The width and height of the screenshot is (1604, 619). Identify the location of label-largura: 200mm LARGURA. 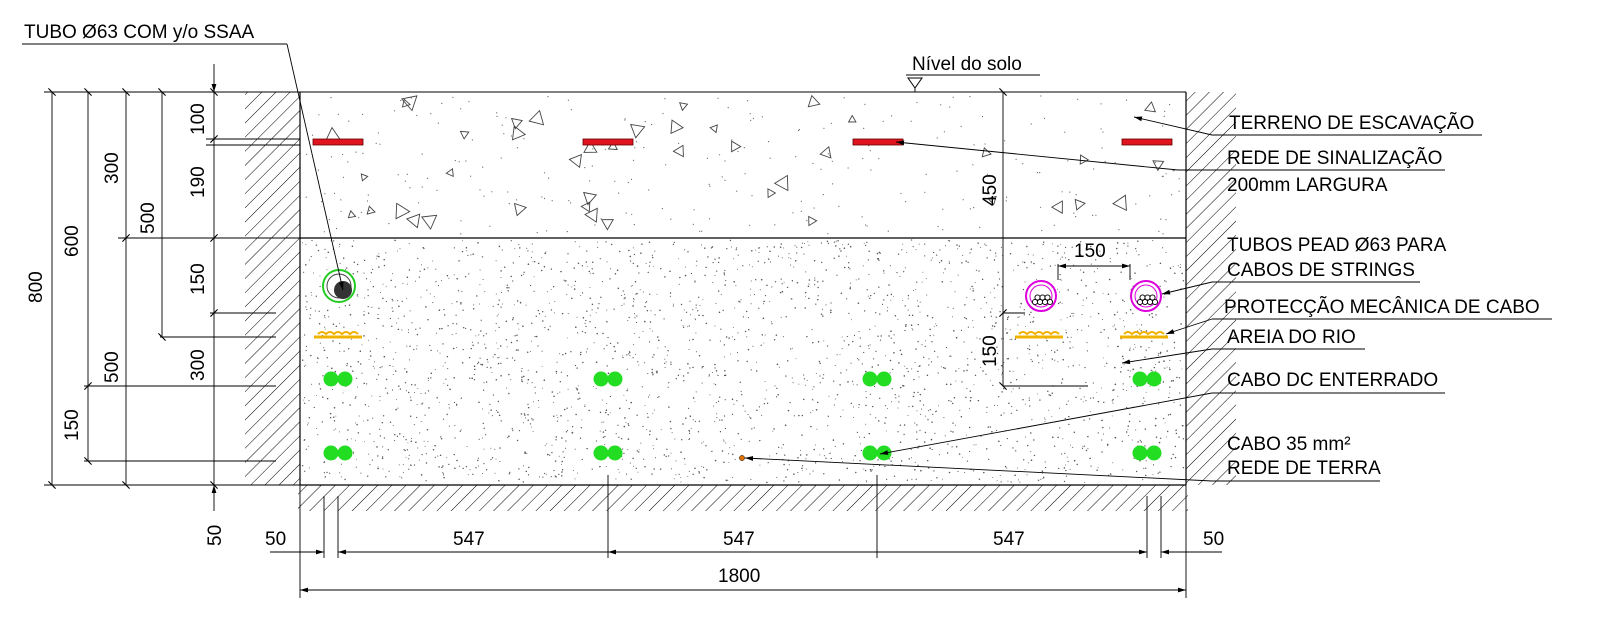
(1307, 185).